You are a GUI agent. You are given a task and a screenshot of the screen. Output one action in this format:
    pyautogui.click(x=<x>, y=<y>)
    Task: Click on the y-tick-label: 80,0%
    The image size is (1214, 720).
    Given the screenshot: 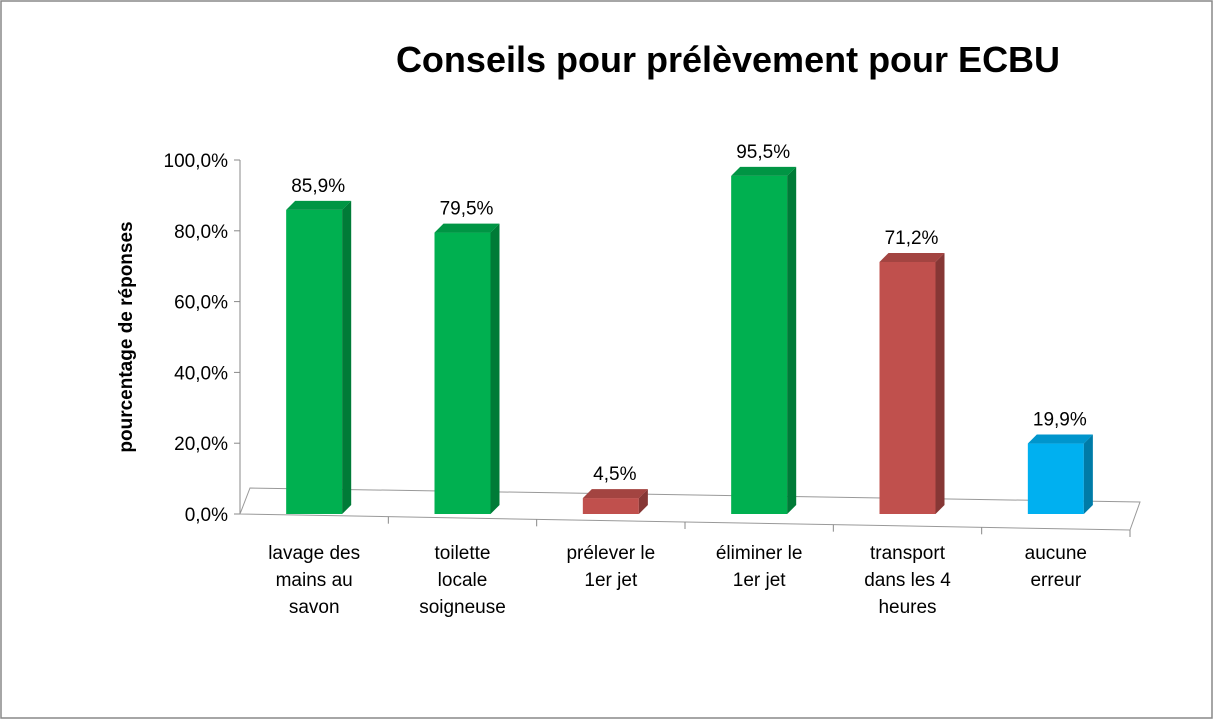 What is the action you would take?
    pyautogui.click(x=201, y=232)
    